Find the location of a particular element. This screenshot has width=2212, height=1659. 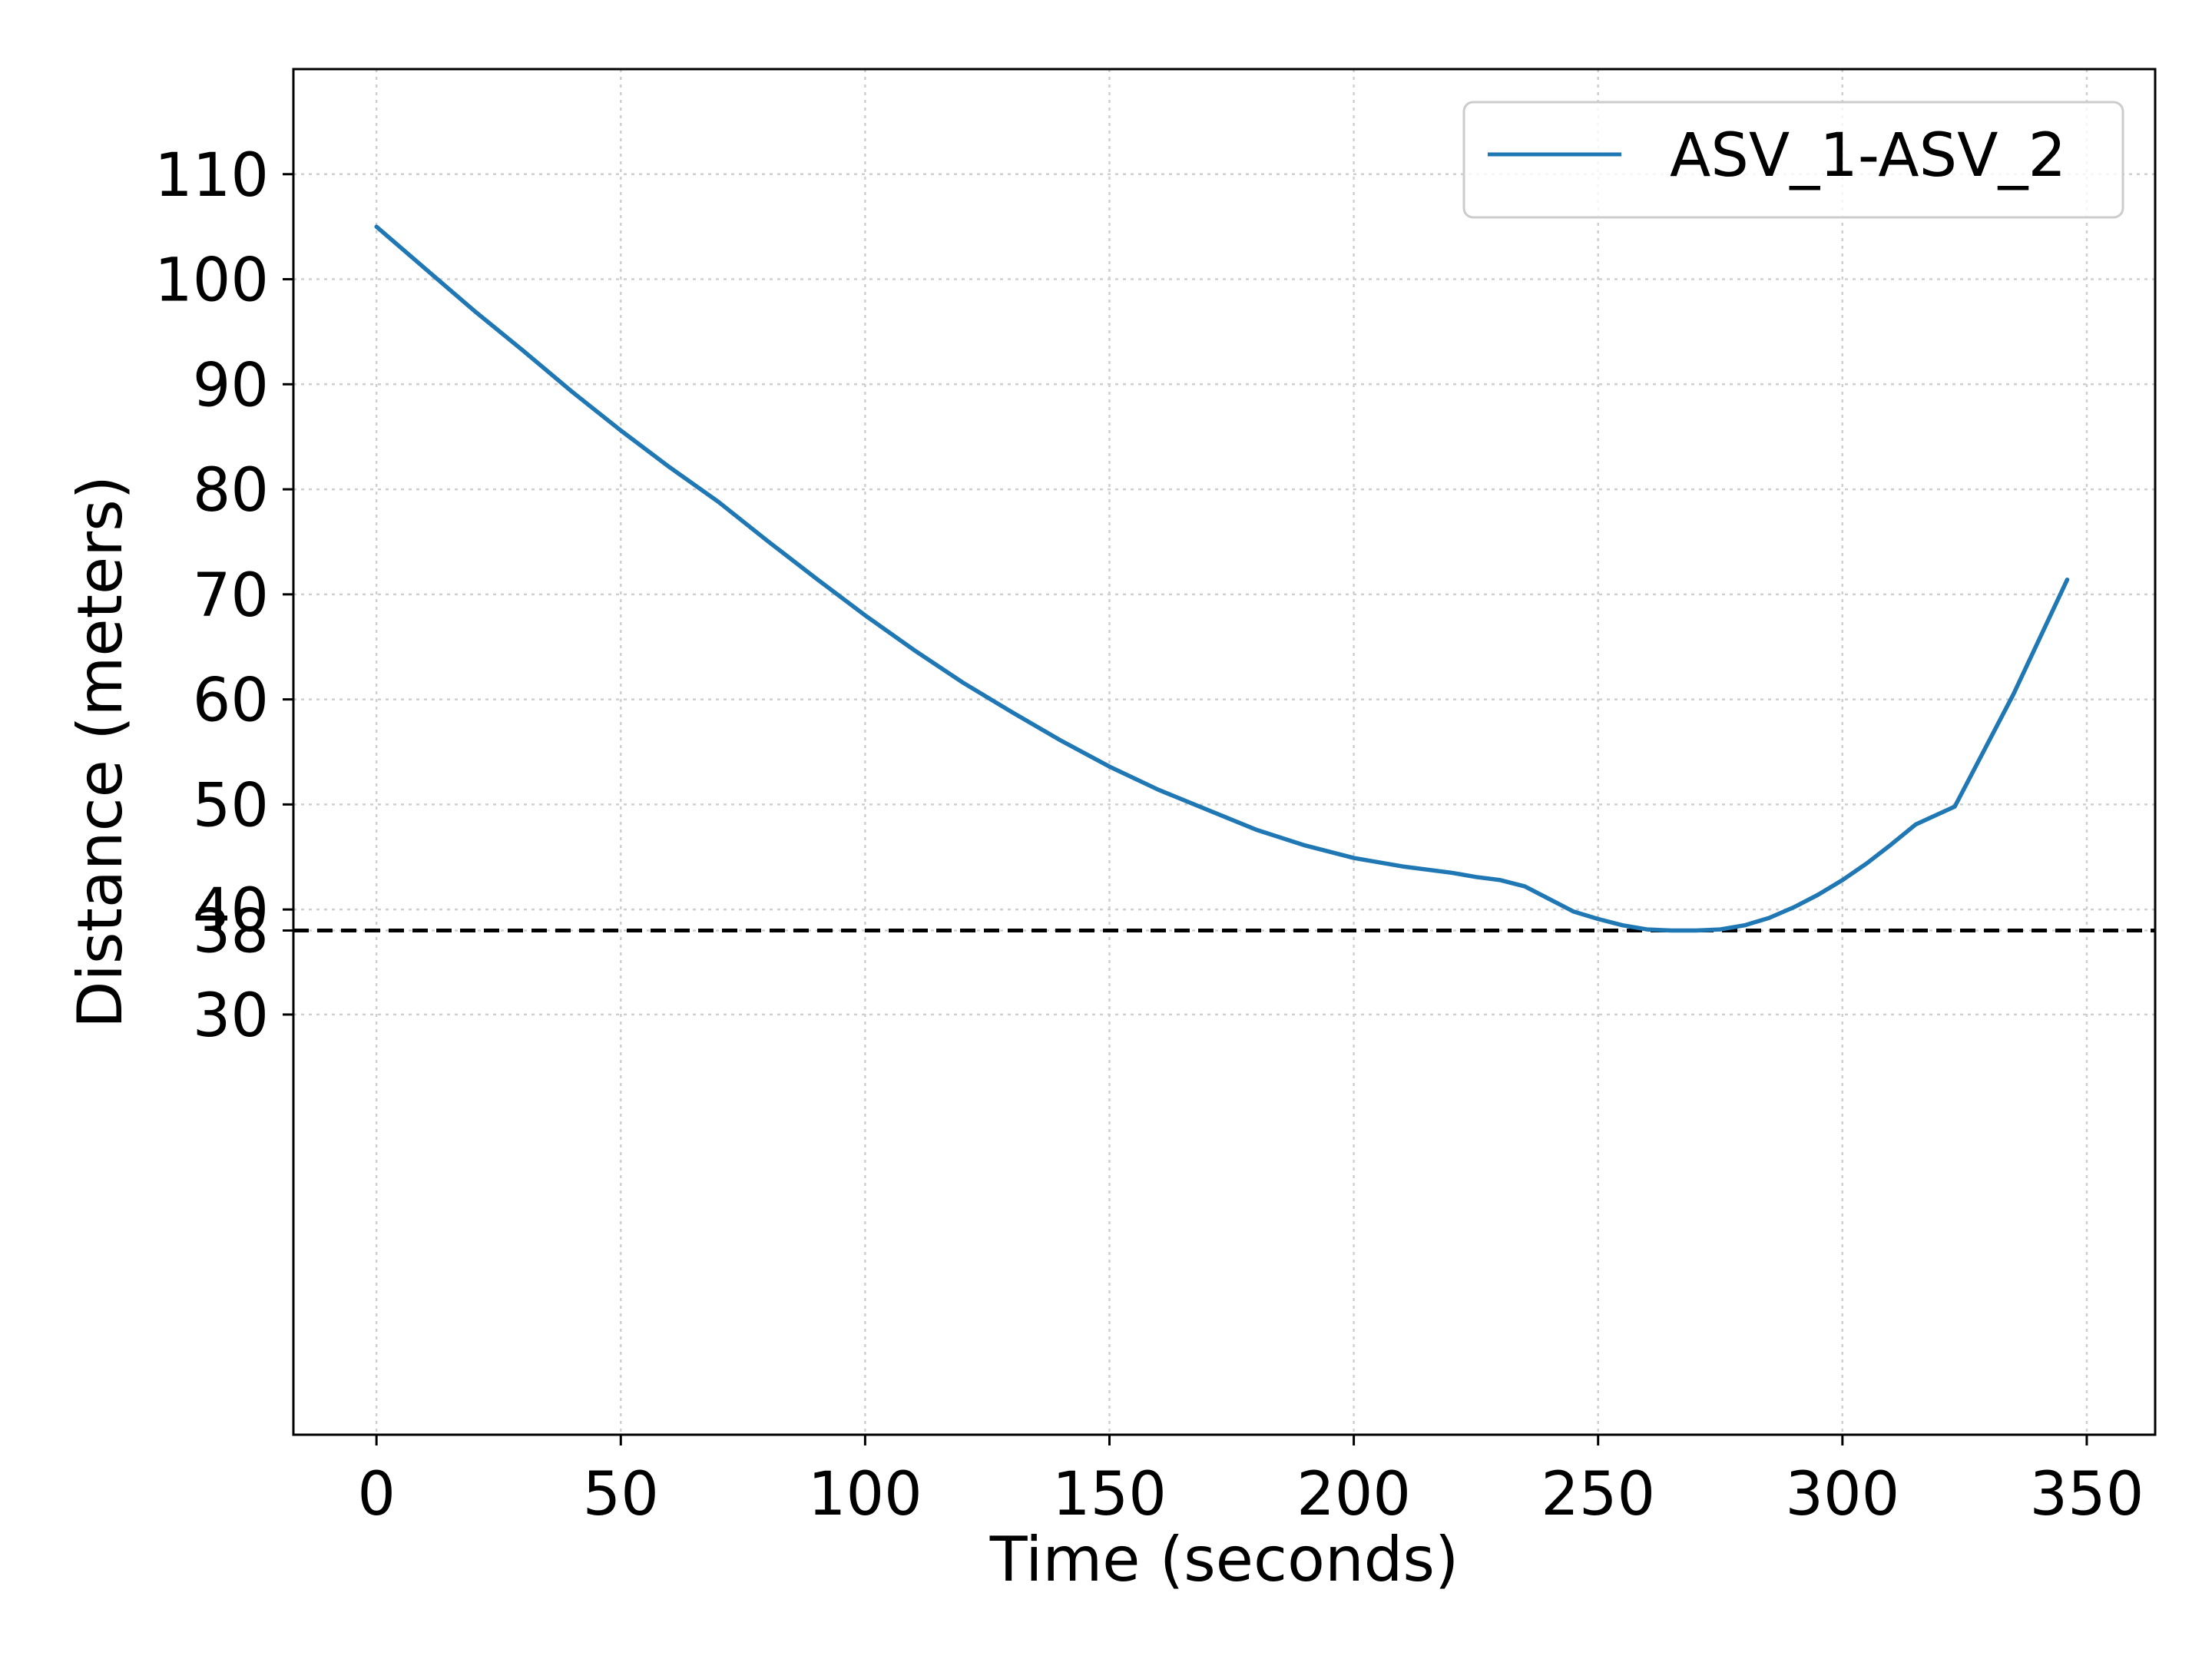

x-tick-label: 150 is located at coordinates (1110, 1495).